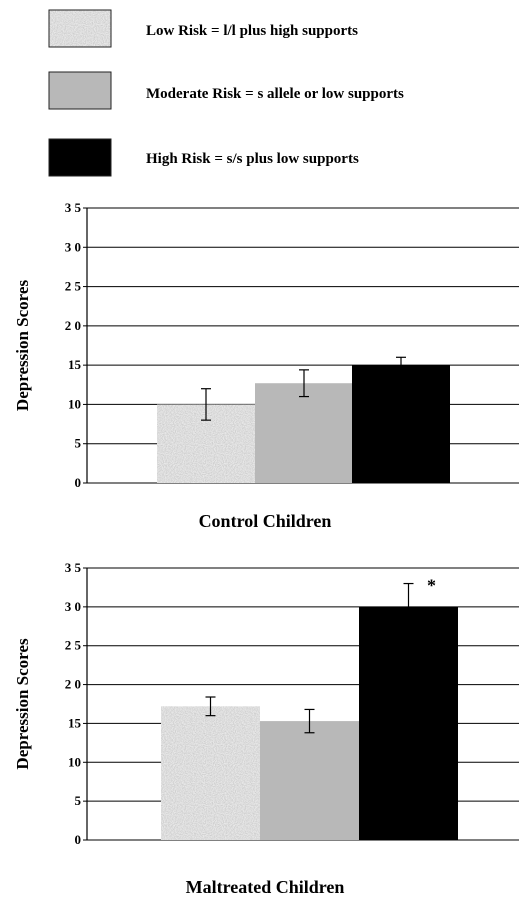  Describe the element at coordinates (265, 887) in the screenshot. I see `chart-title: Maltreated Children` at that location.